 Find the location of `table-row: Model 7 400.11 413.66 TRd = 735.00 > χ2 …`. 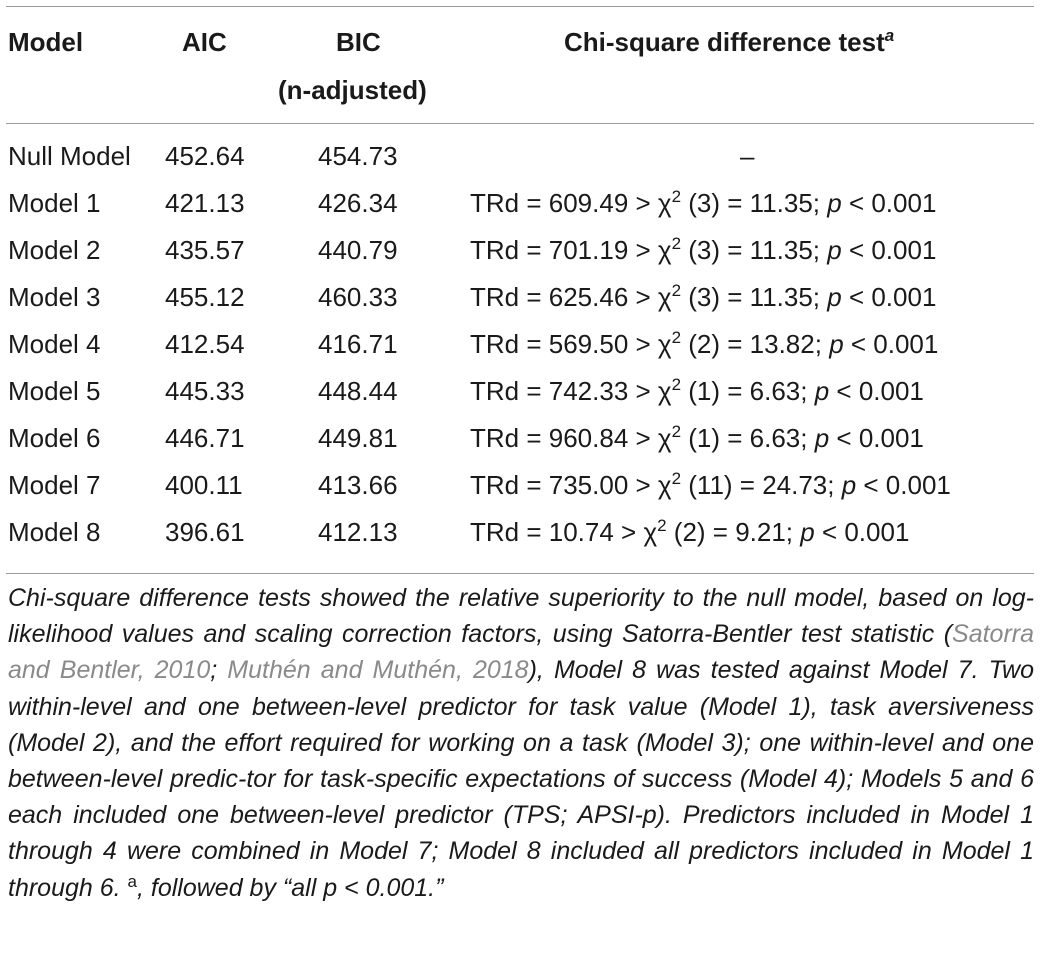

table-row: Model 7 400.11 413.66 TRd = 735.00 > χ2 … is located at coordinates (520, 489).